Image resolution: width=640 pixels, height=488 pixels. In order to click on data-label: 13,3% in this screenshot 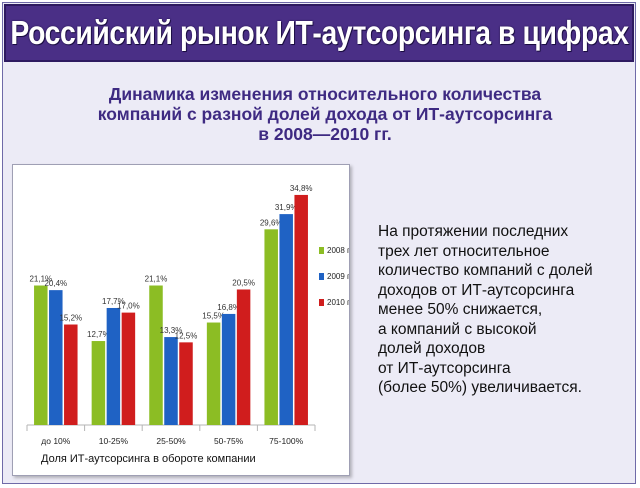, I will do `click(171, 330)`.